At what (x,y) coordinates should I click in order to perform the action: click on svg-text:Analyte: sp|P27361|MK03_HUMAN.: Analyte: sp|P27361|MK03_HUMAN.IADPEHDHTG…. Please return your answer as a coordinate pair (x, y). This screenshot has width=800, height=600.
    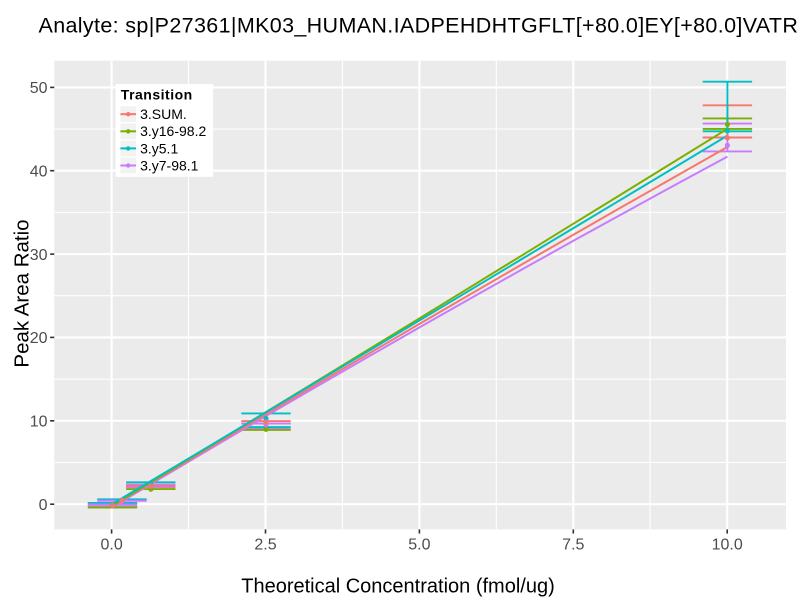
    Looking at the image, I should click on (419, 26).